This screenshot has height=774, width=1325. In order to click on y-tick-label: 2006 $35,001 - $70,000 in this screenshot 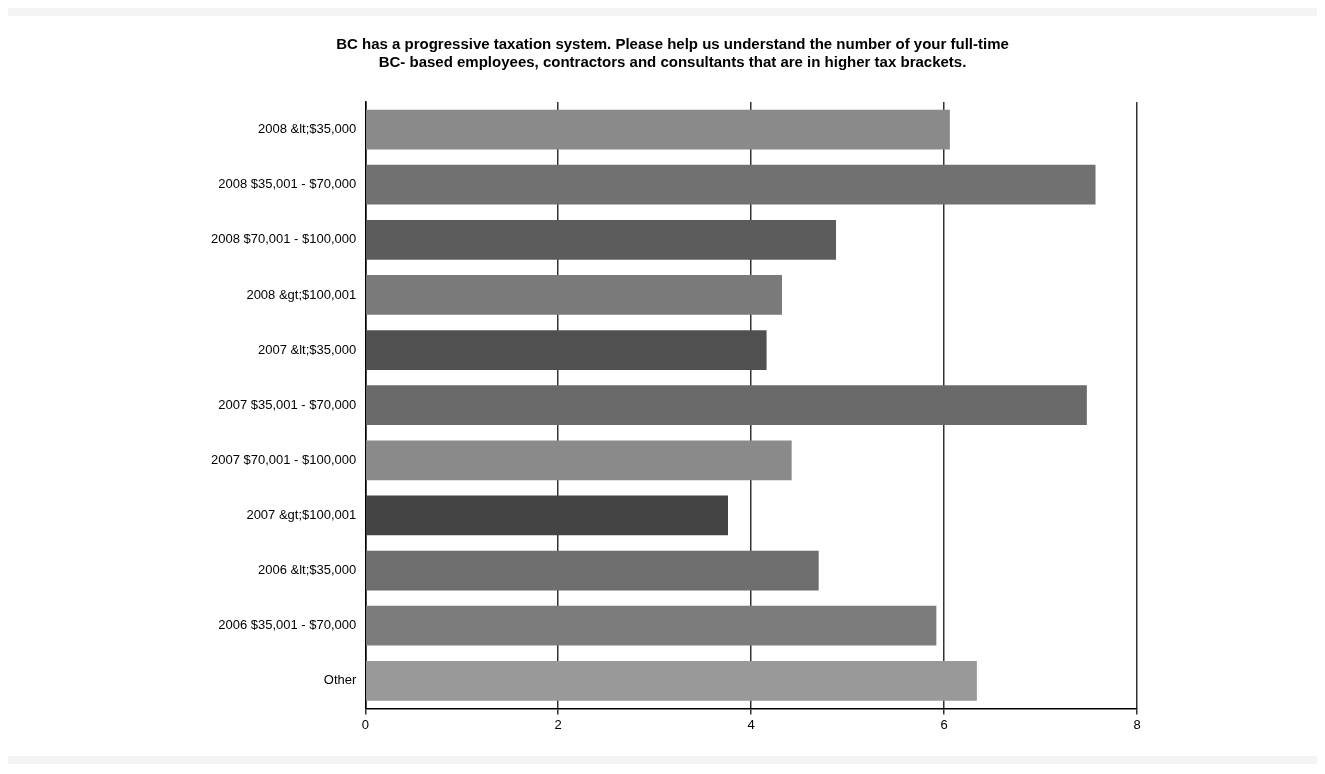, I will do `click(287, 625)`.